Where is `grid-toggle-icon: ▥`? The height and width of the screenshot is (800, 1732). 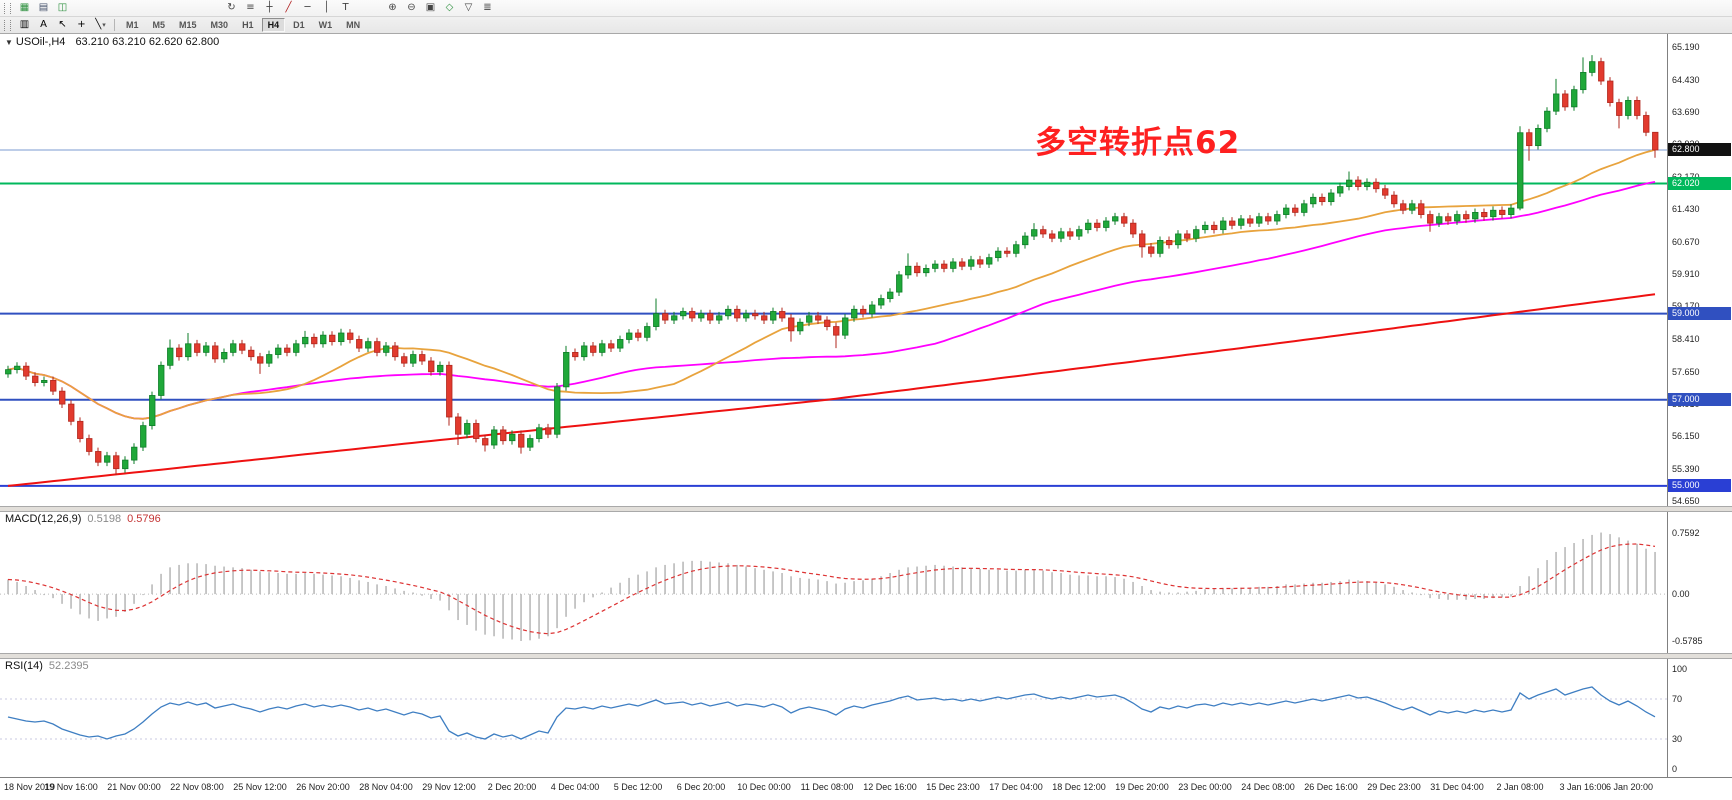 grid-toggle-icon: ▥ is located at coordinates (24, 25).